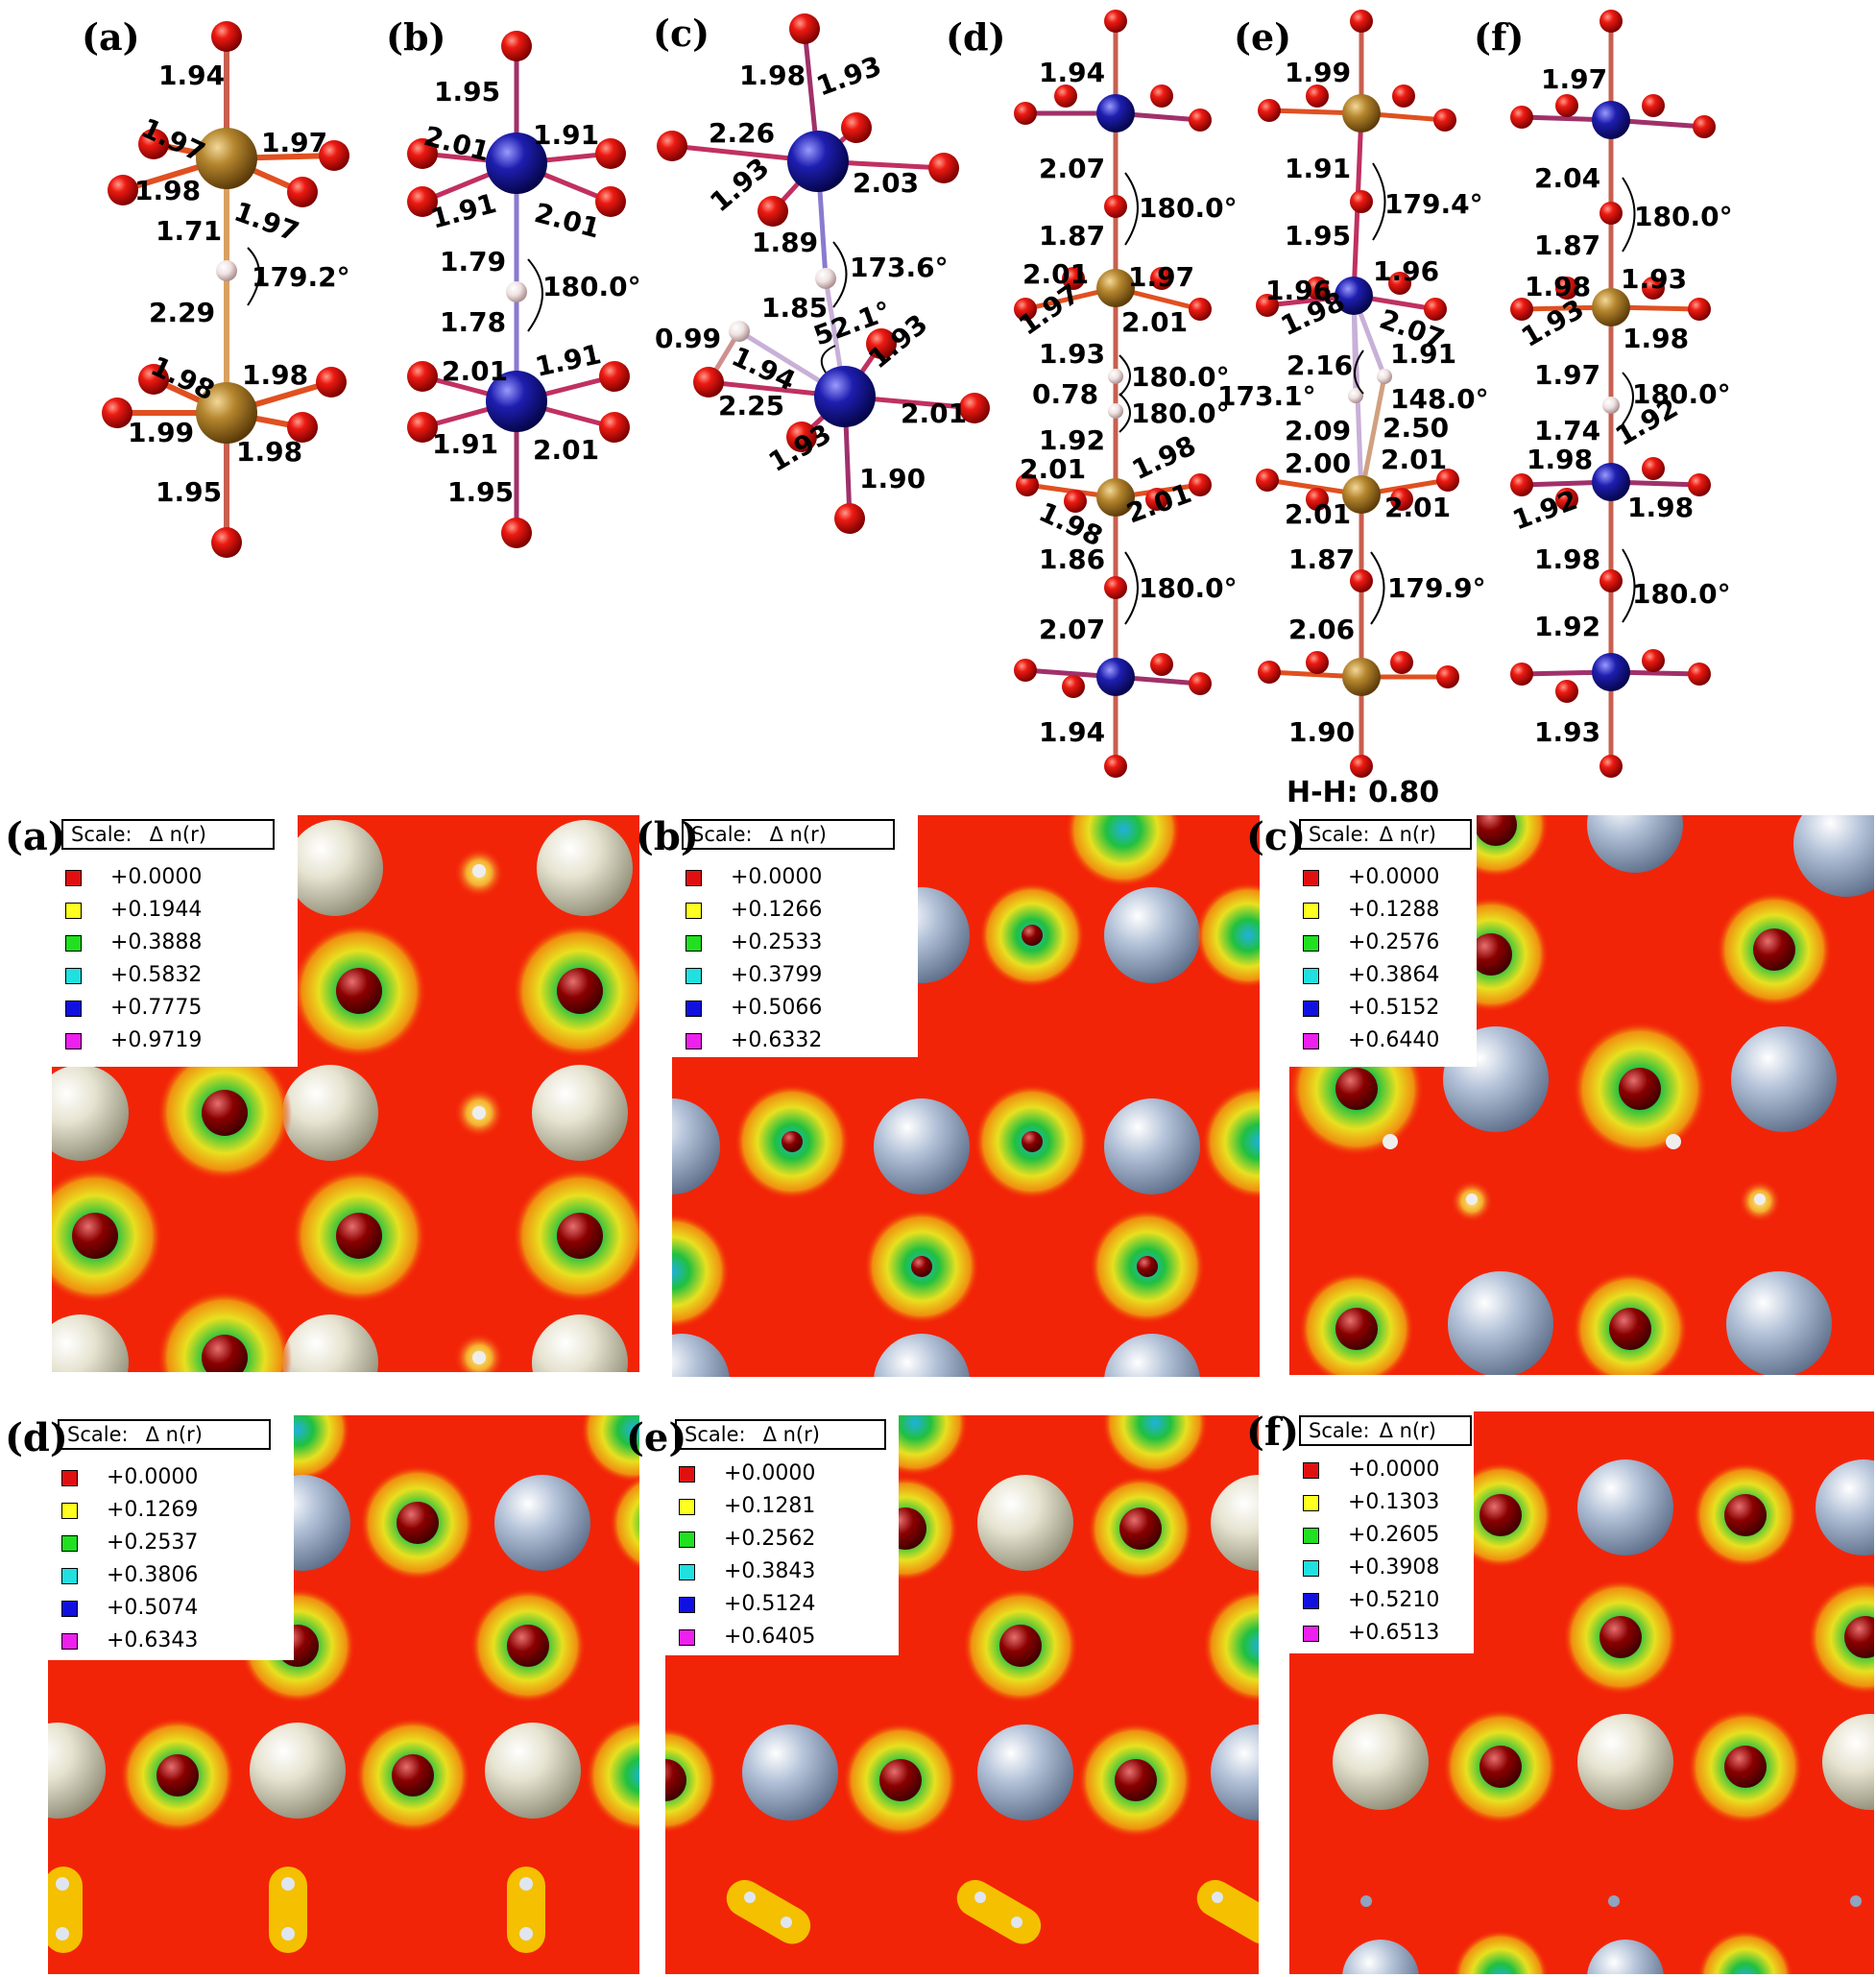 The image size is (1876, 1977). Describe the element at coordinates (473, 322) in the screenshot. I see `bond-label: 1.78` at that location.